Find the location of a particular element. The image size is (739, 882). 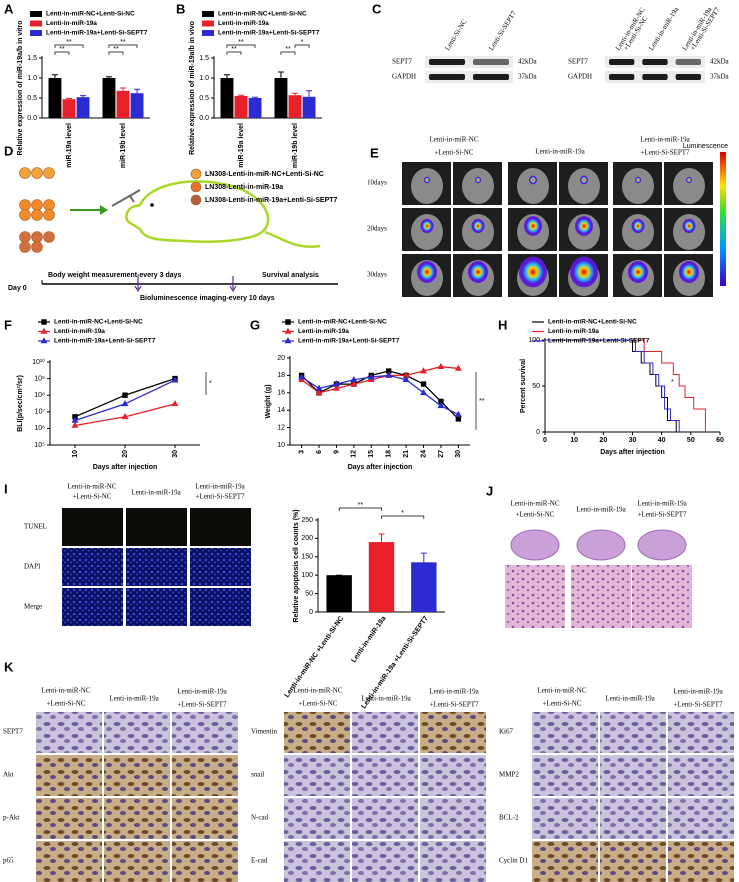

x-tick-label: 24 is located at coordinates (423, 454).